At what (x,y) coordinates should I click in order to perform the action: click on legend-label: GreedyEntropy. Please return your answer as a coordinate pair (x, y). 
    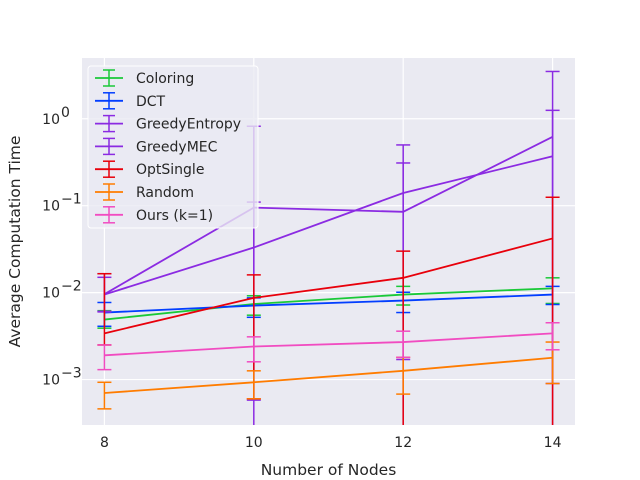
    Looking at the image, I should click on (188, 125).